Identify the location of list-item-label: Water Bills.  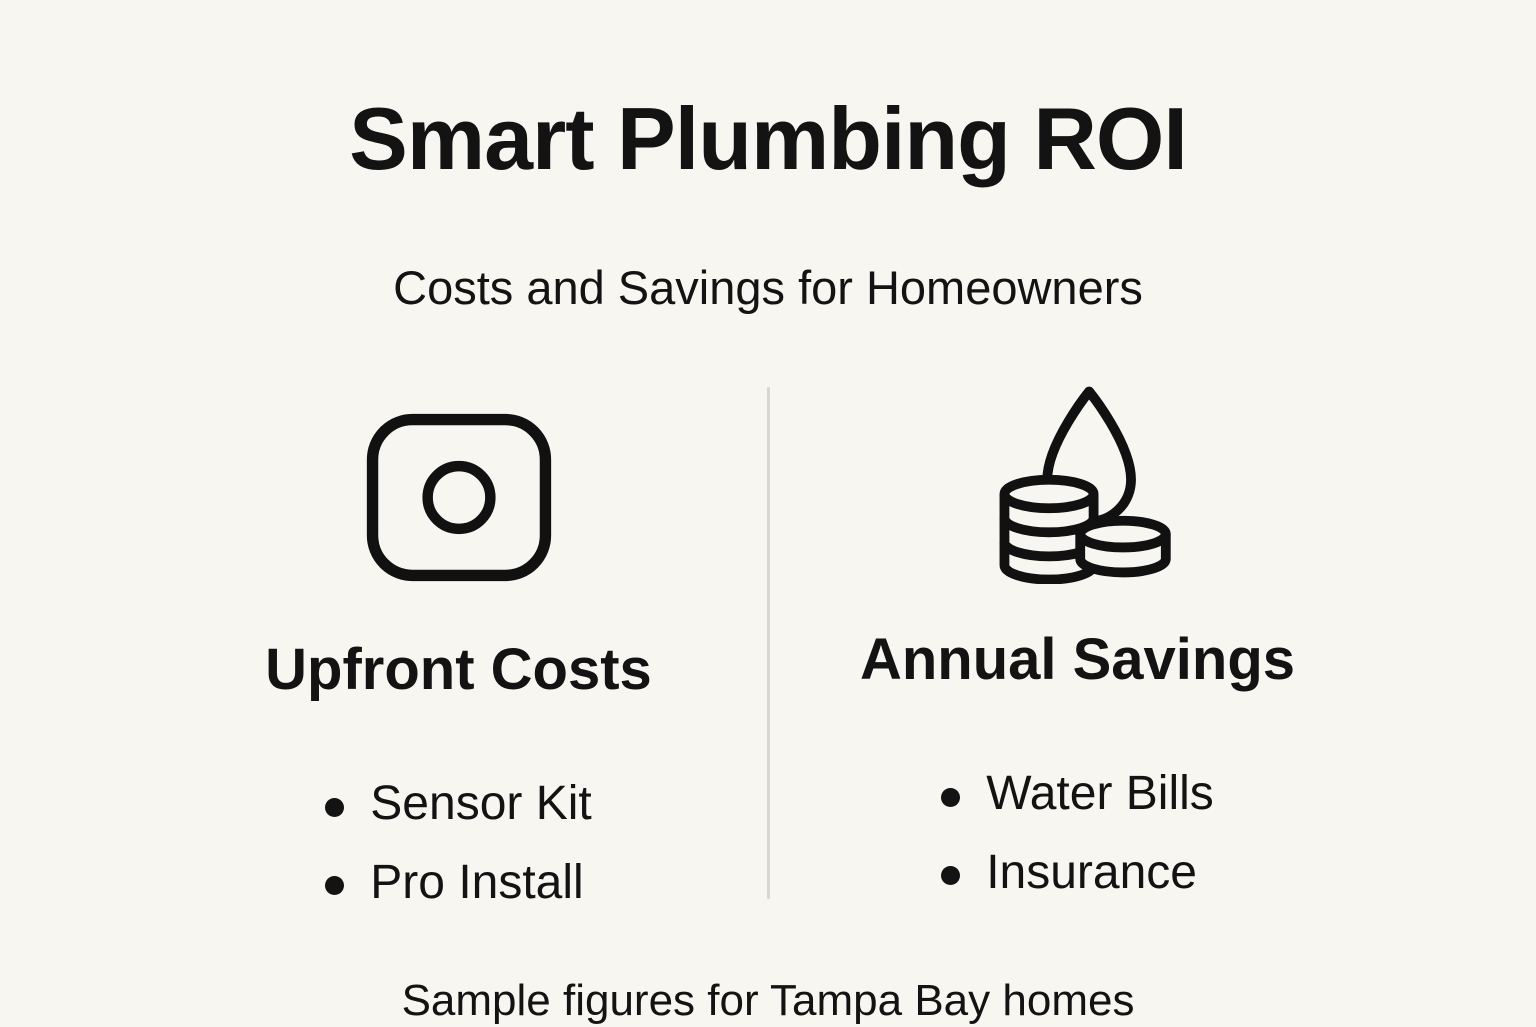
(1100, 794).